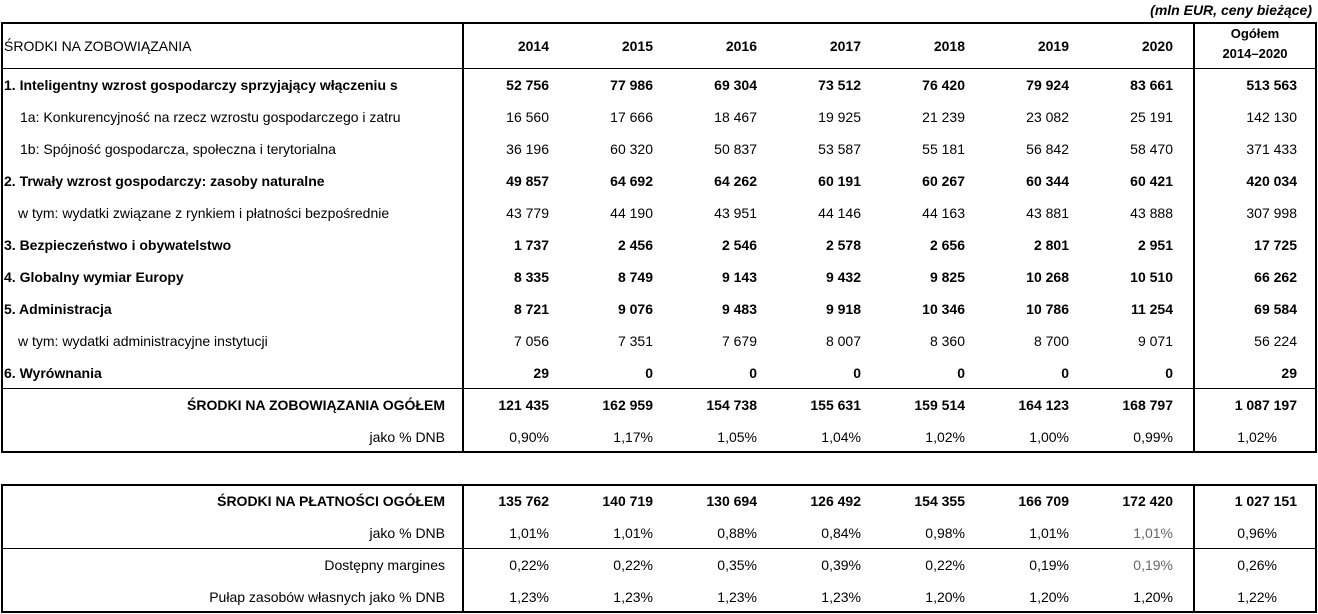  Describe the element at coordinates (1147, 405) in the screenshot. I see `value-cell: 168 797` at that location.